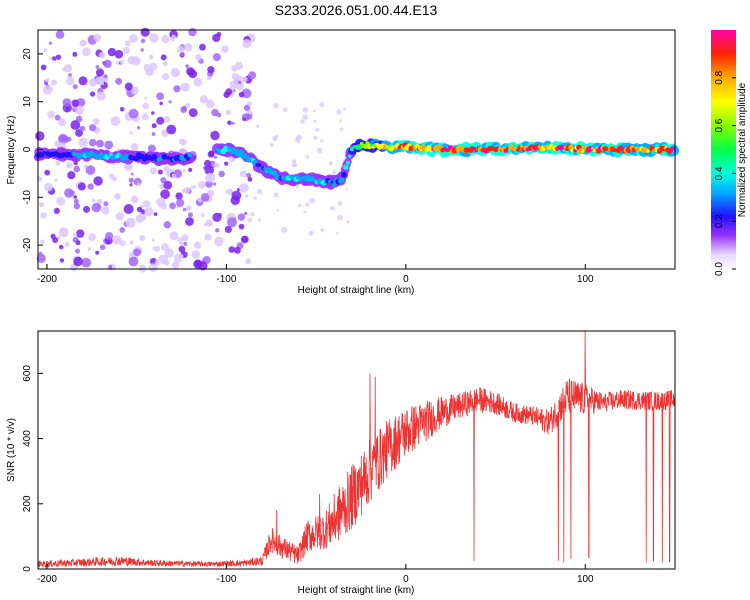 The height and width of the screenshot is (600, 750). Describe the element at coordinates (27, 373) in the screenshot. I see `ytick-label: 600` at that location.